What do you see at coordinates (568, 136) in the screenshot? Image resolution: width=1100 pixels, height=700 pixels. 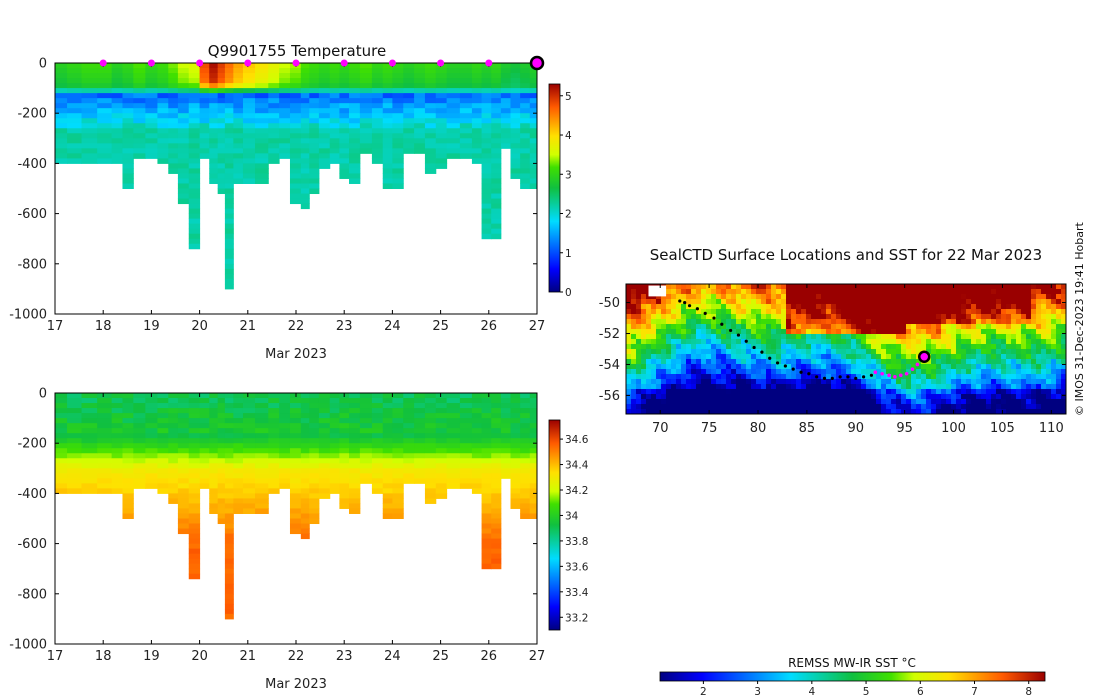 I see `colorbar-tick-label: 4` at bounding box center [568, 136].